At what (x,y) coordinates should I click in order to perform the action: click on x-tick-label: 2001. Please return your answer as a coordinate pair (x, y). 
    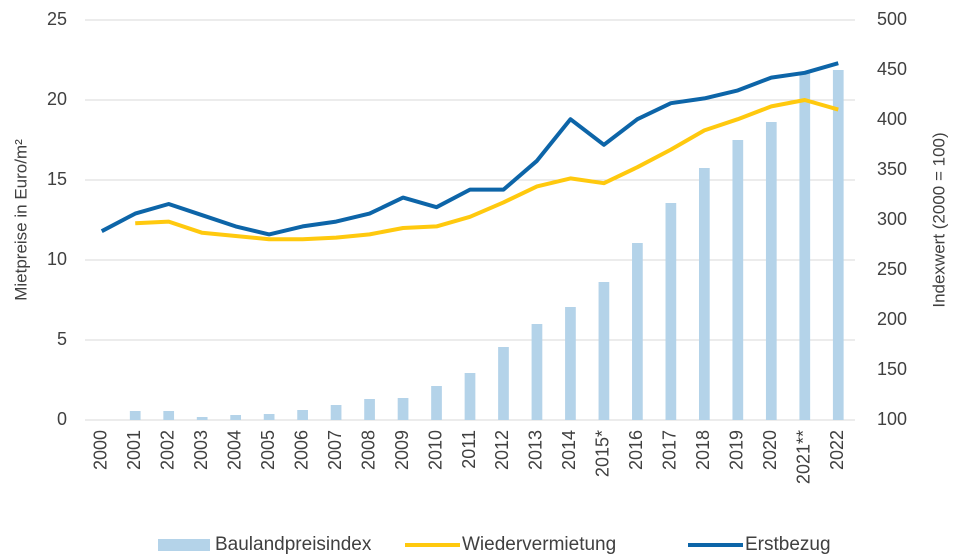
    Looking at the image, I should click on (134, 450).